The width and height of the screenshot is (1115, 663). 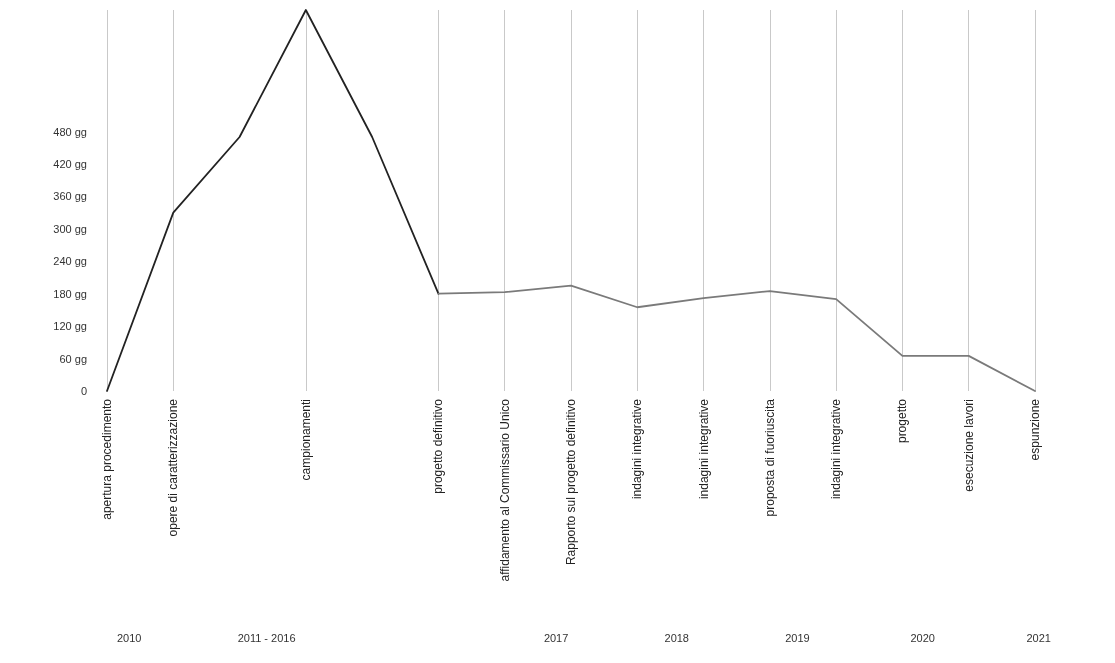 I want to click on x-tick-label: Rapporto sul progetto definitivo, so click(x=571, y=482).